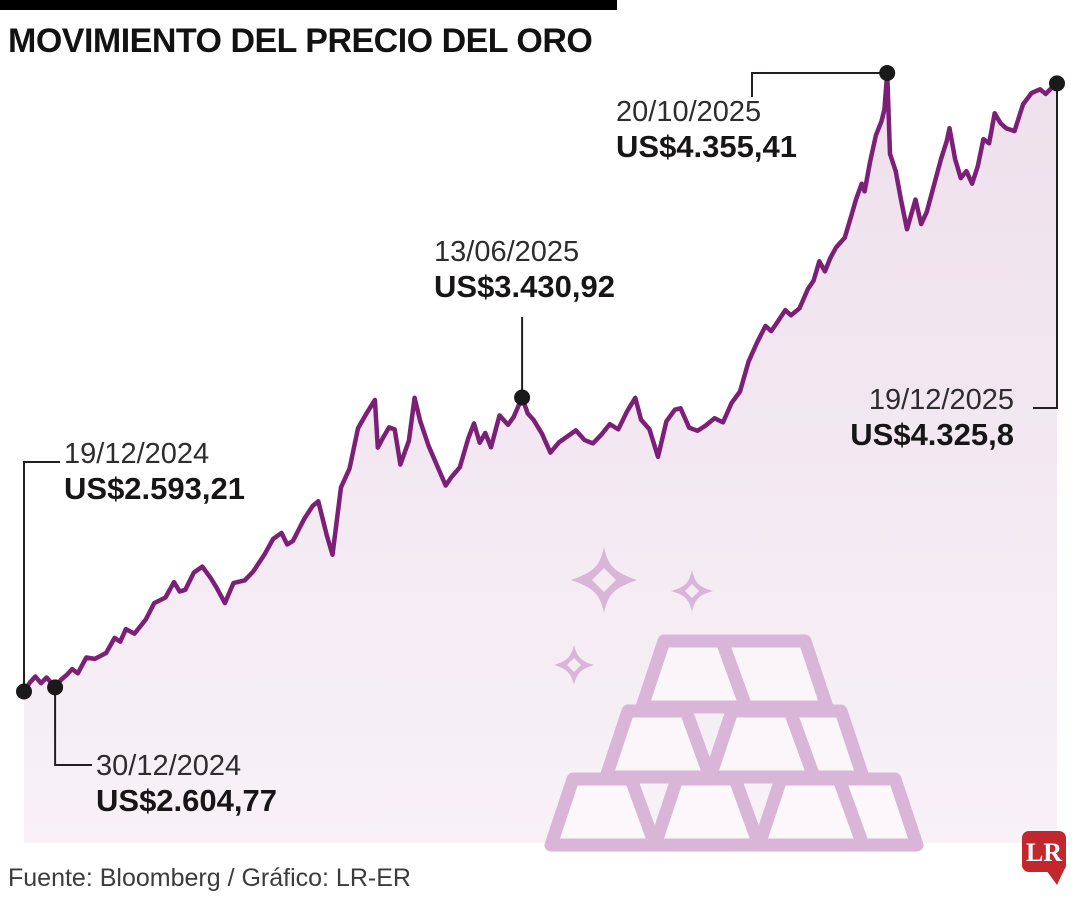 This screenshot has height=900, width=1080. Describe the element at coordinates (308, 5) in the screenshot. I see `top-accent-bar` at that location.